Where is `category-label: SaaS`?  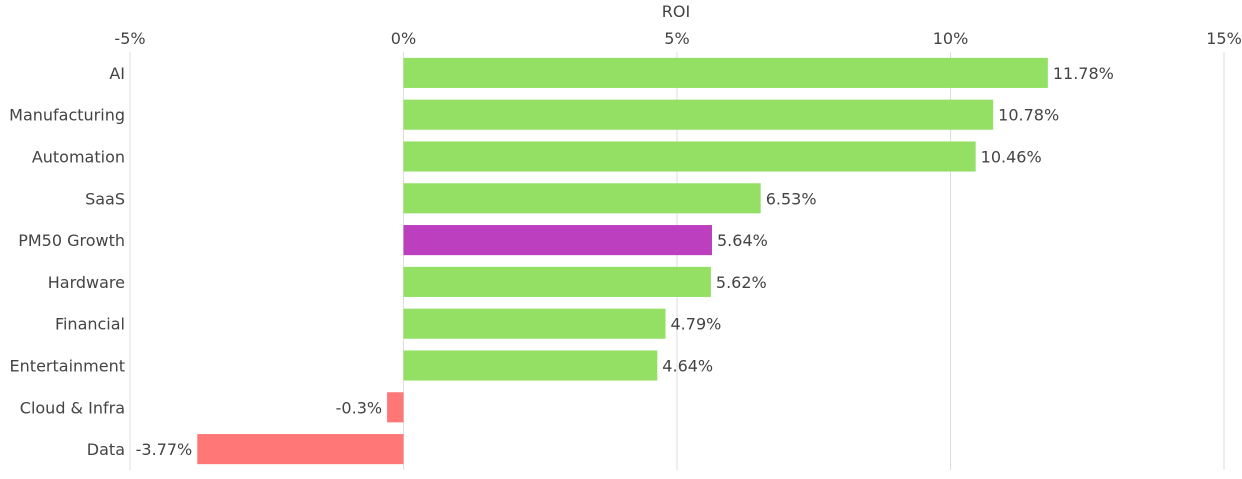
category-label: SaaS is located at coordinates (105, 198).